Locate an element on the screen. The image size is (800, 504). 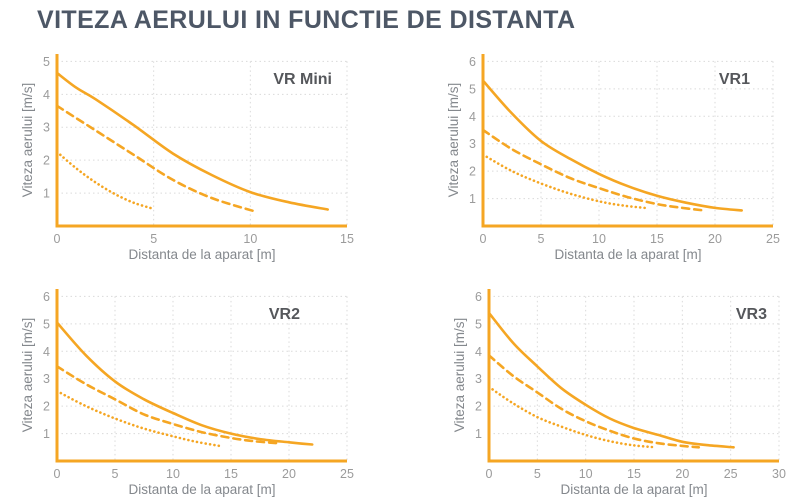
vr2-solid-curve is located at coordinates (184, 383).